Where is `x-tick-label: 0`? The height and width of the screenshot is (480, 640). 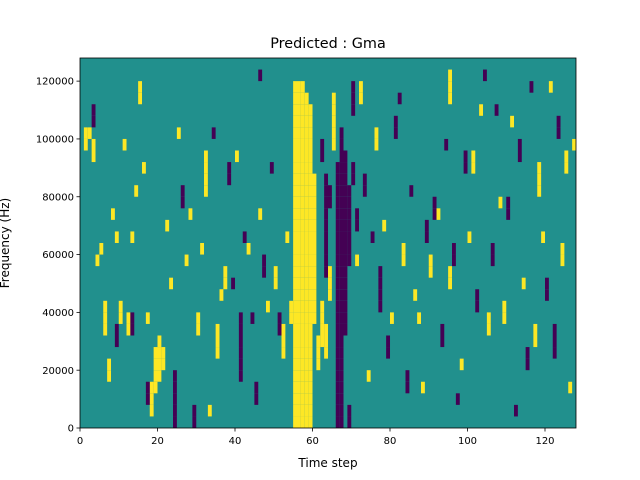 x-tick-label: 0 is located at coordinates (80, 441).